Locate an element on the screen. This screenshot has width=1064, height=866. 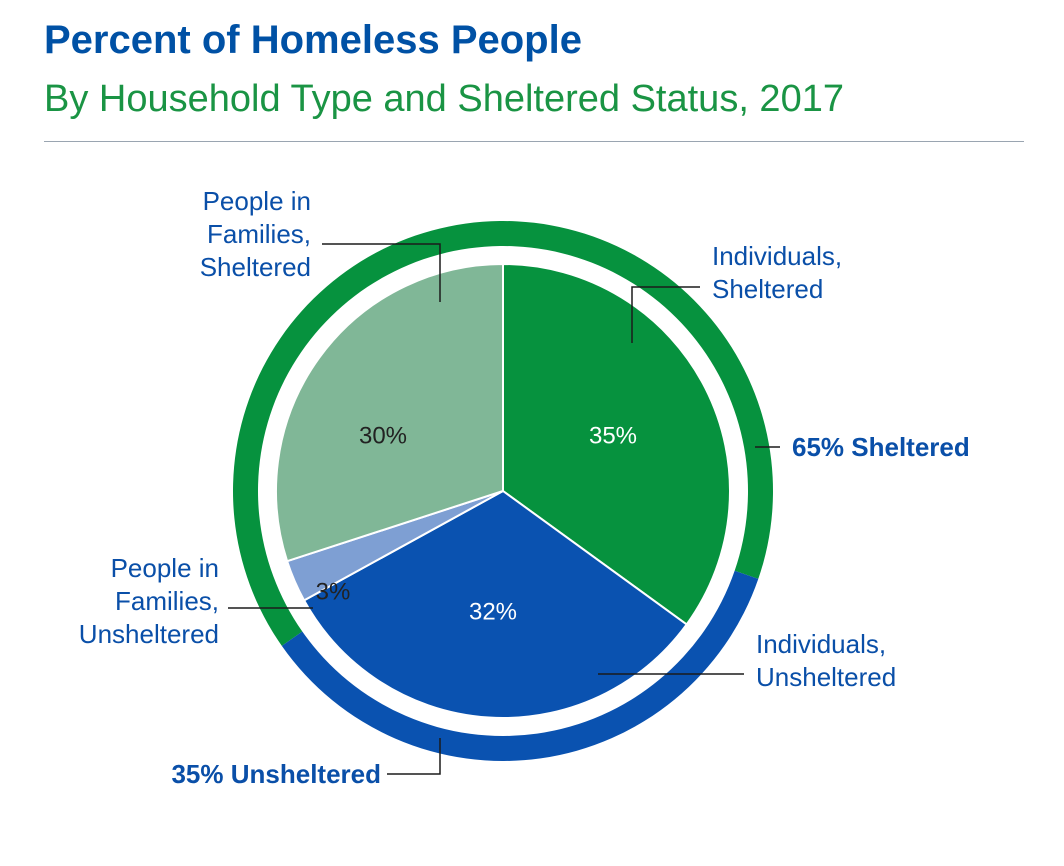
leader-line-people-in-families-sheltered is located at coordinates (381, 272).